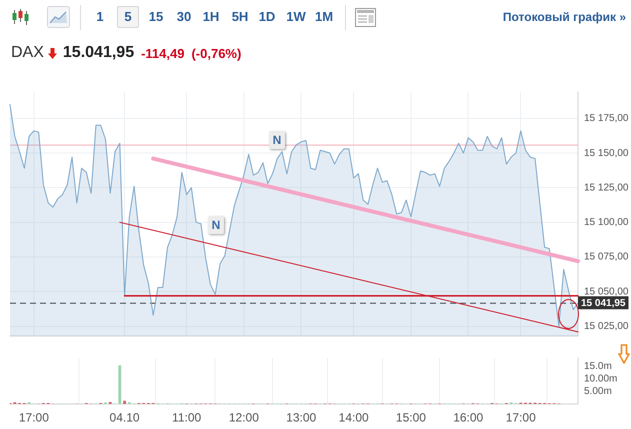 Image resolution: width=631 pixels, height=429 pixels. What do you see at coordinates (100, 17) in the screenshot?
I see `text: 1` at bounding box center [100, 17].